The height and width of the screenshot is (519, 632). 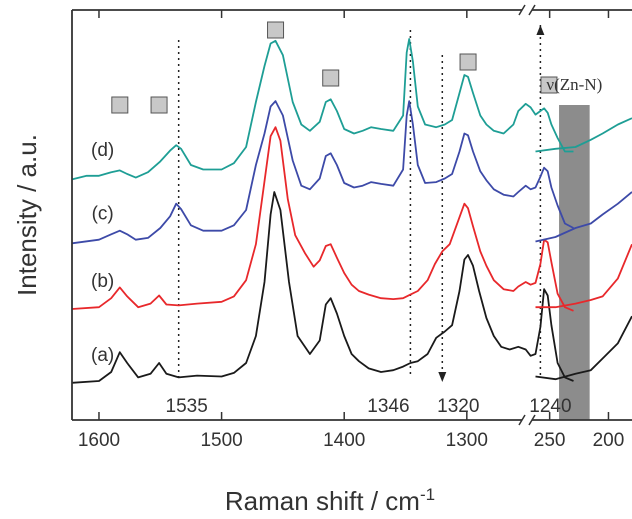 I want to click on x-tick-label-1400: 1400, so click(x=344, y=440).